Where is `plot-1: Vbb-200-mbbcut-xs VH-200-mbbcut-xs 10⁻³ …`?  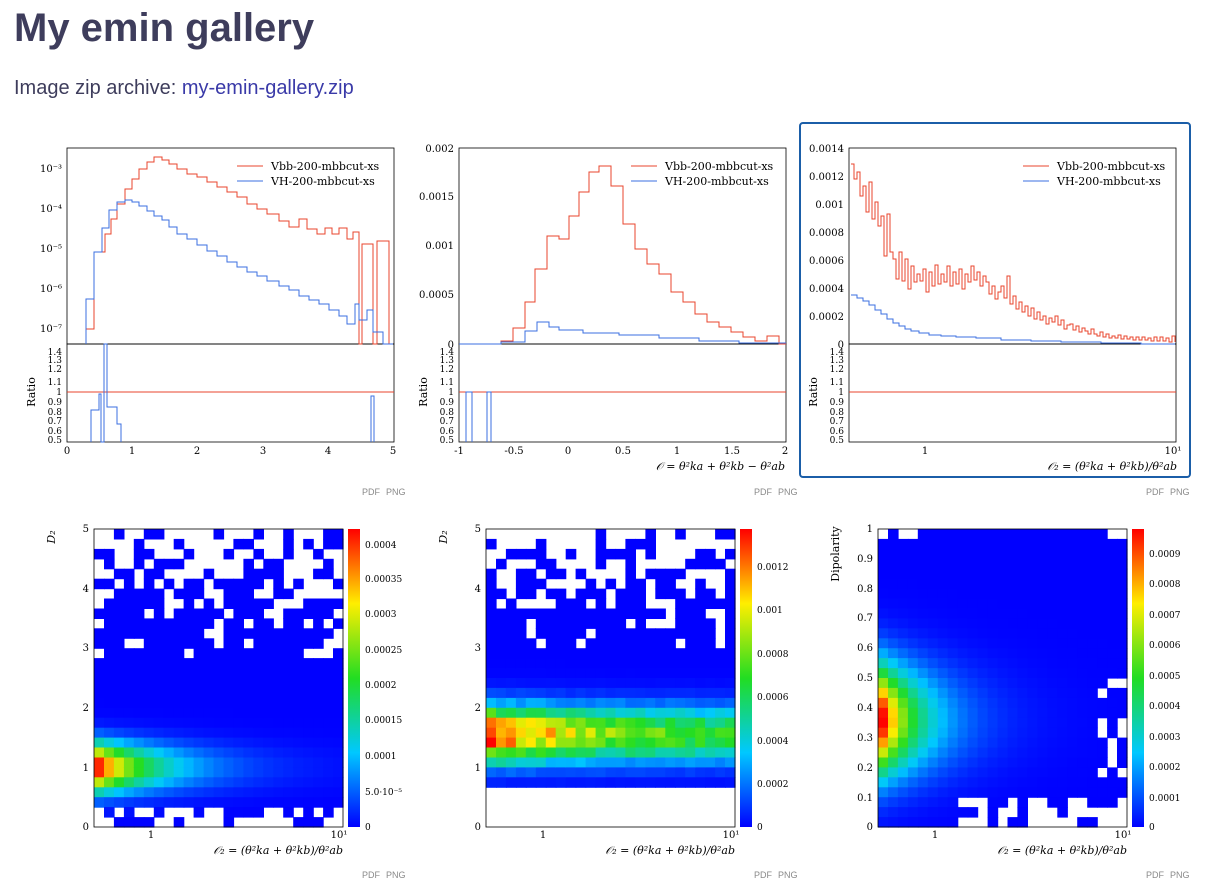 plot-1: Vbb-200-mbbcut-xs VH-200-mbbcut-xs 10⁻³ … is located at coordinates (211, 300).